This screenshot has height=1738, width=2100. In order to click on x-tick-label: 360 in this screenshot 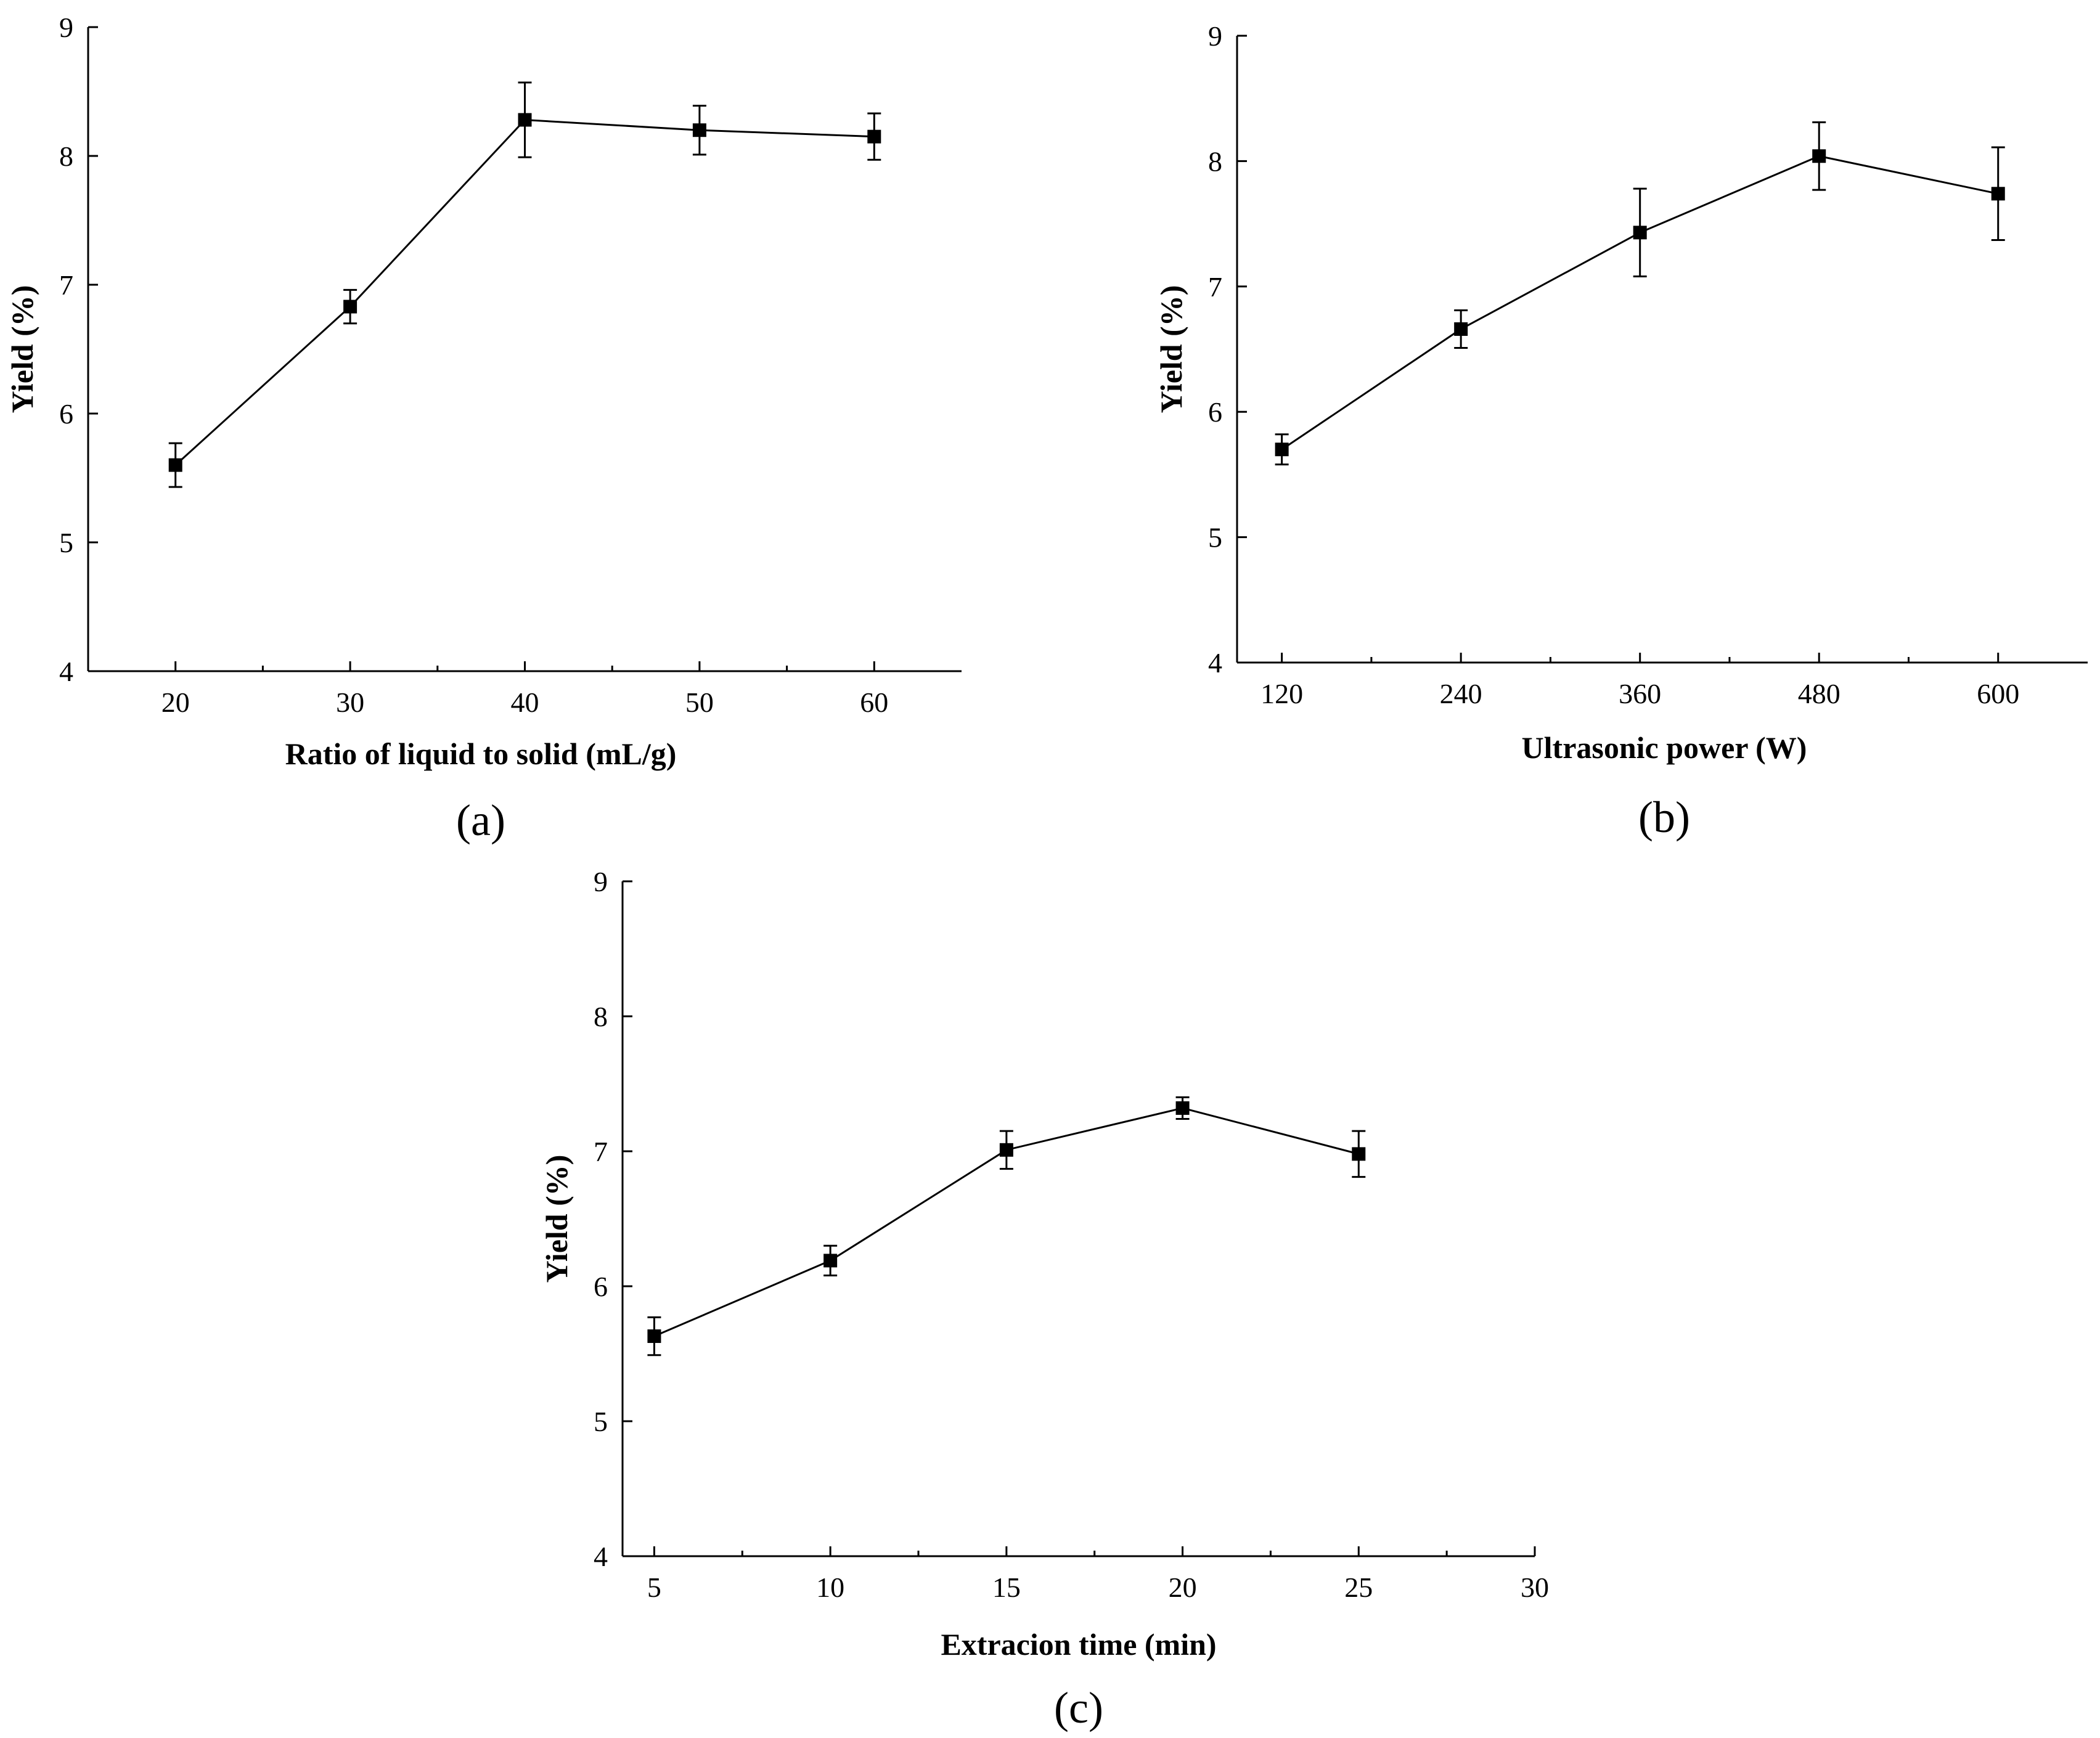, I will do `click(1640, 693)`.